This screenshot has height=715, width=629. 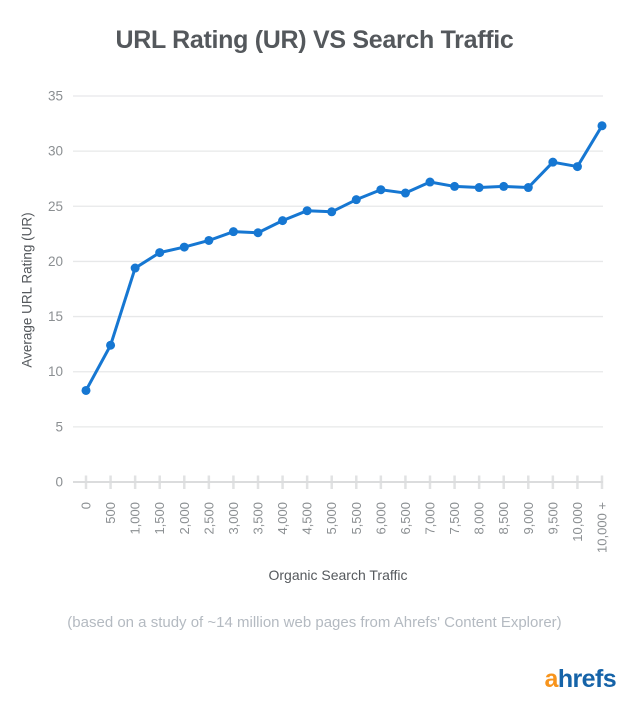 I want to click on svg-text: 25, so click(x=55, y=206).